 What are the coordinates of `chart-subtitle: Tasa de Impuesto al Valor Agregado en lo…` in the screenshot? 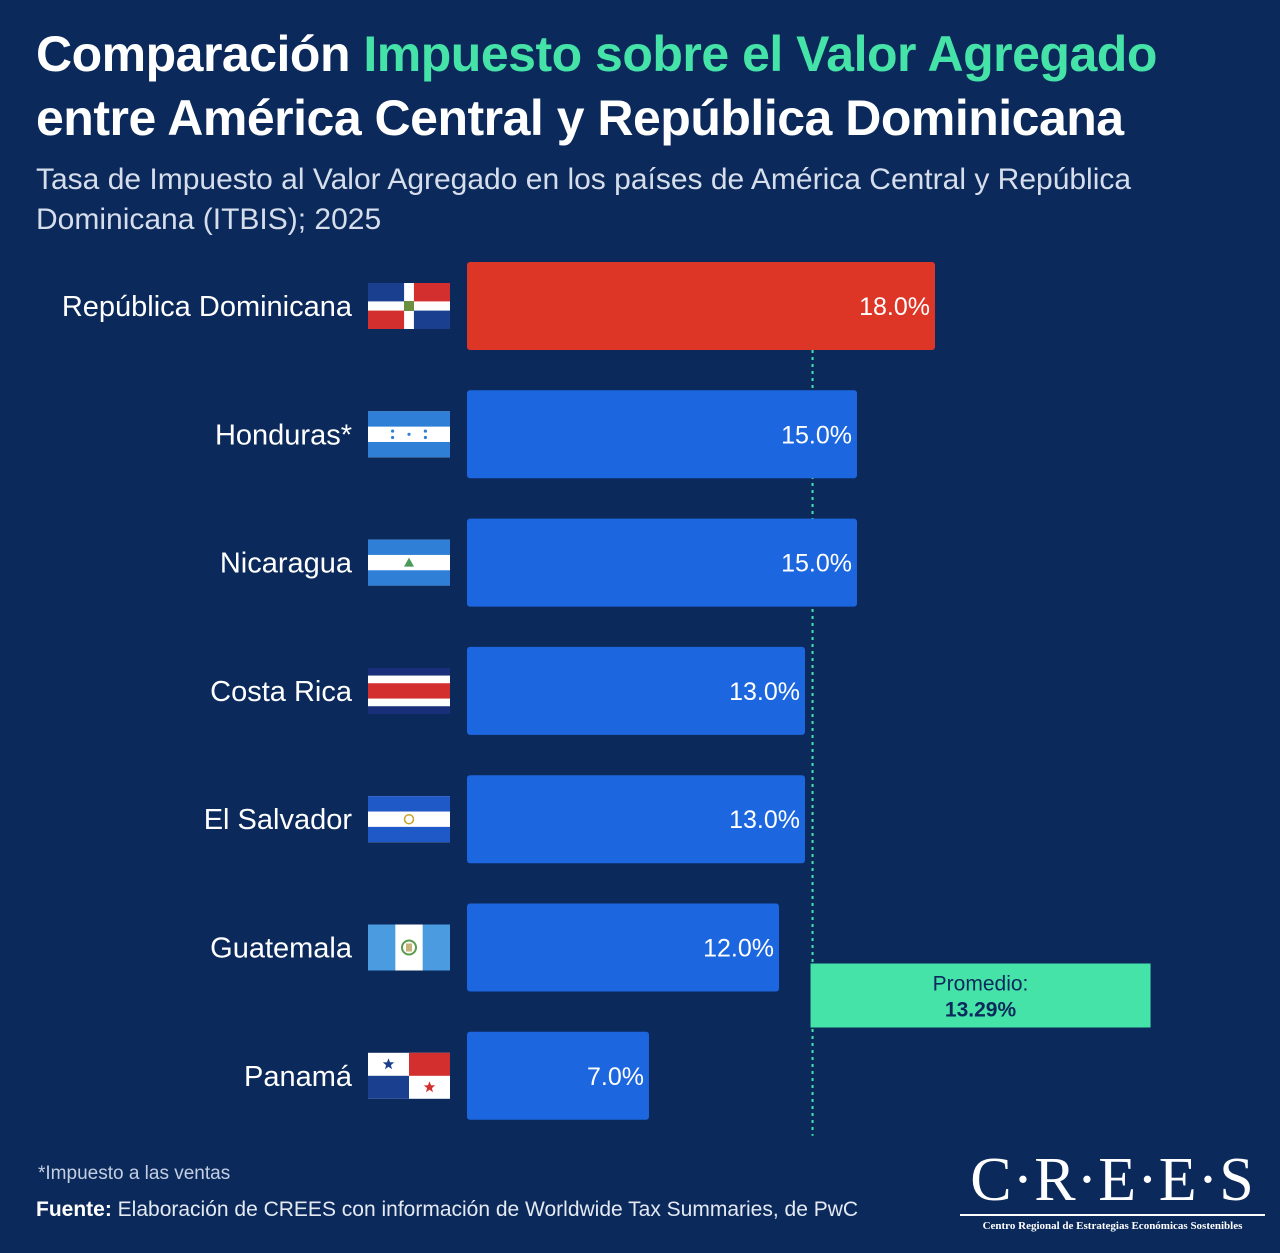 It's located at (584, 199).